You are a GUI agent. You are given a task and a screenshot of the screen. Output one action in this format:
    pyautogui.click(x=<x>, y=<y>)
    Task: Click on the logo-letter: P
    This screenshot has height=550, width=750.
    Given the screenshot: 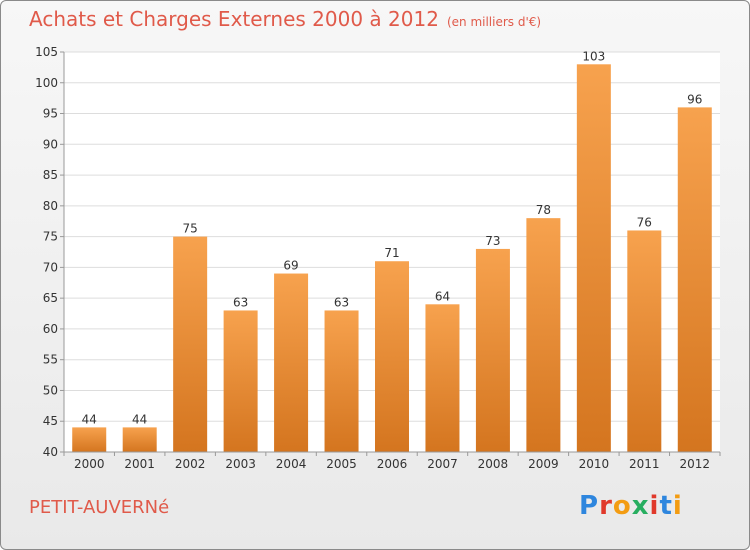 What is the action you would take?
    pyautogui.click(x=589, y=506)
    